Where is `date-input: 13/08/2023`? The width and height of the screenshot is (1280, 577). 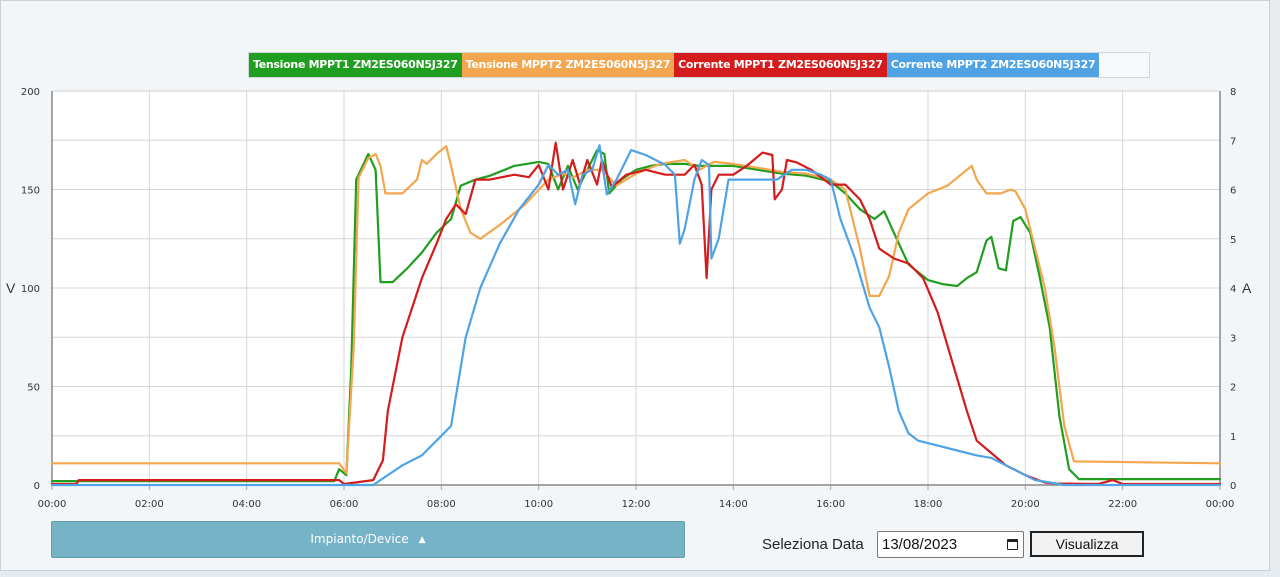 date-input: 13/08/2023 is located at coordinates (950, 544).